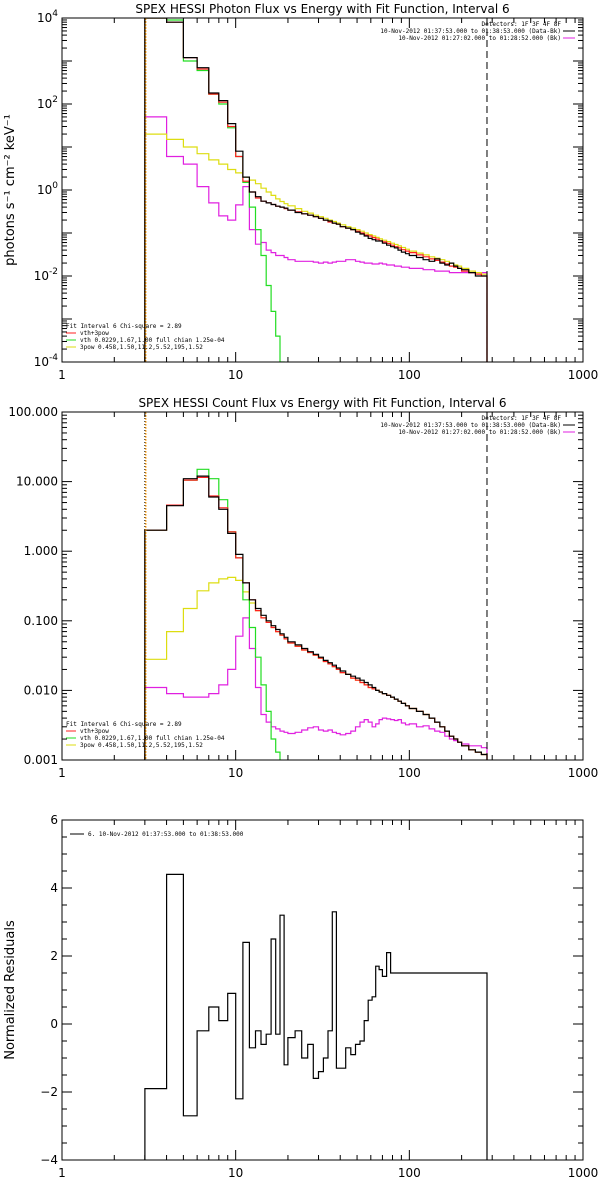 Image resolution: width=600 pixels, height=1200 pixels. What do you see at coordinates (41, 621) in the screenshot?
I see `y-tick-label: 0.100` at bounding box center [41, 621].